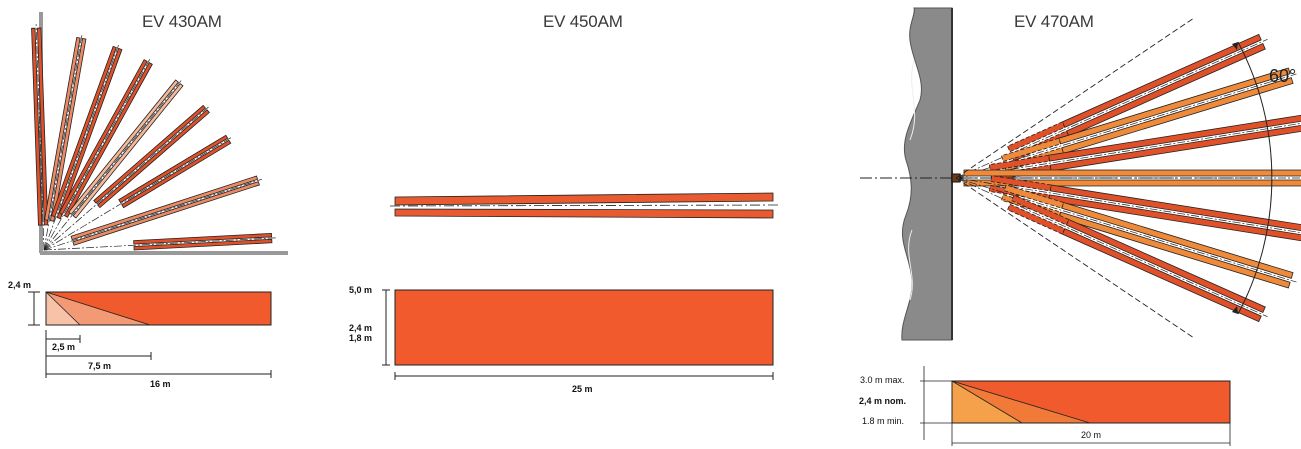 The image size is (1301, 449). I want to click on ev470am-height-dimension, so click(936, 403).